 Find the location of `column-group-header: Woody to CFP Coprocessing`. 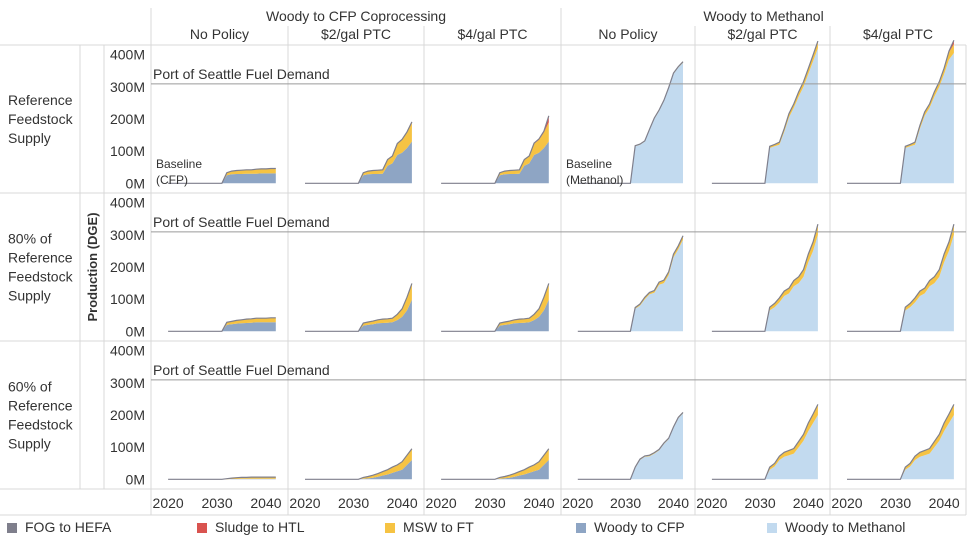

column-group-header: Woody to CFP Coprocessing is located at coordinates (356, 16).